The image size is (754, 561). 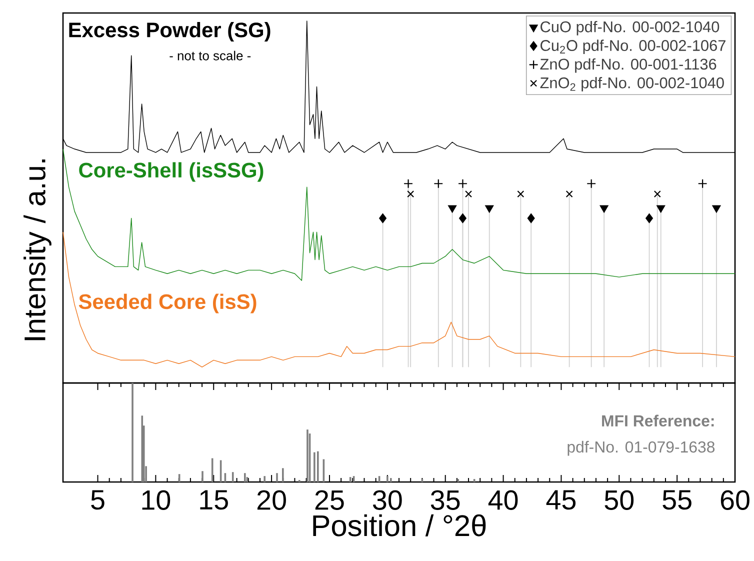 What do you see at coordinates (628, 65) in the screenshot?
I see `legend-label: ZnO pdf-No. 00-001-1136` at bounding box center [628, 65].